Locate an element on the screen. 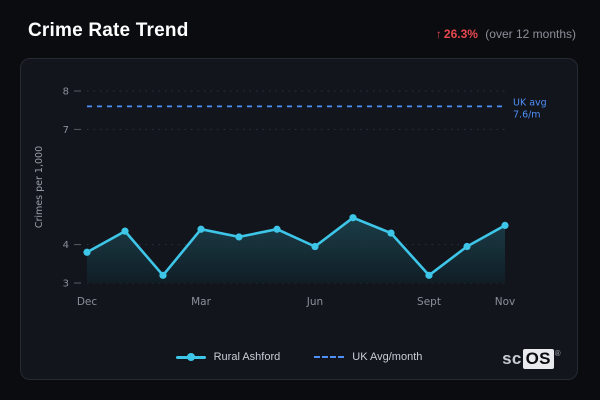  header: Crime Rate Trend ↑ 26.3% (over 12 months) is located at coordinates (300, 29).